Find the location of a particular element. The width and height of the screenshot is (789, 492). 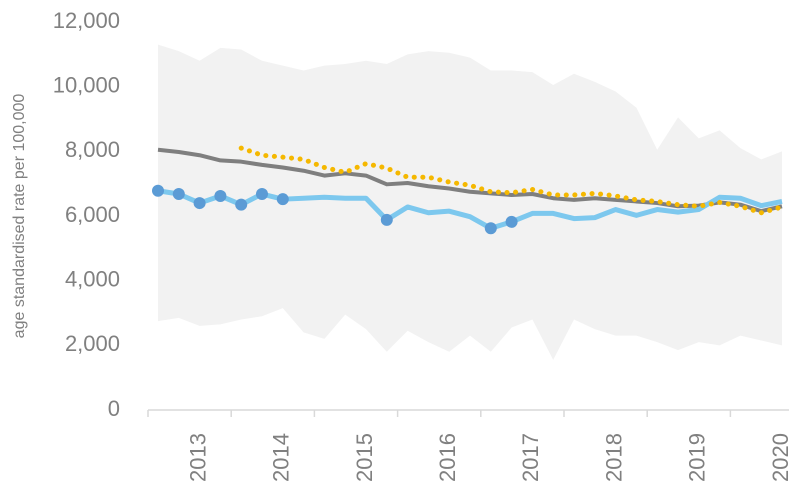

x-tick-label: 2013 is located at coordinates (197, 457).